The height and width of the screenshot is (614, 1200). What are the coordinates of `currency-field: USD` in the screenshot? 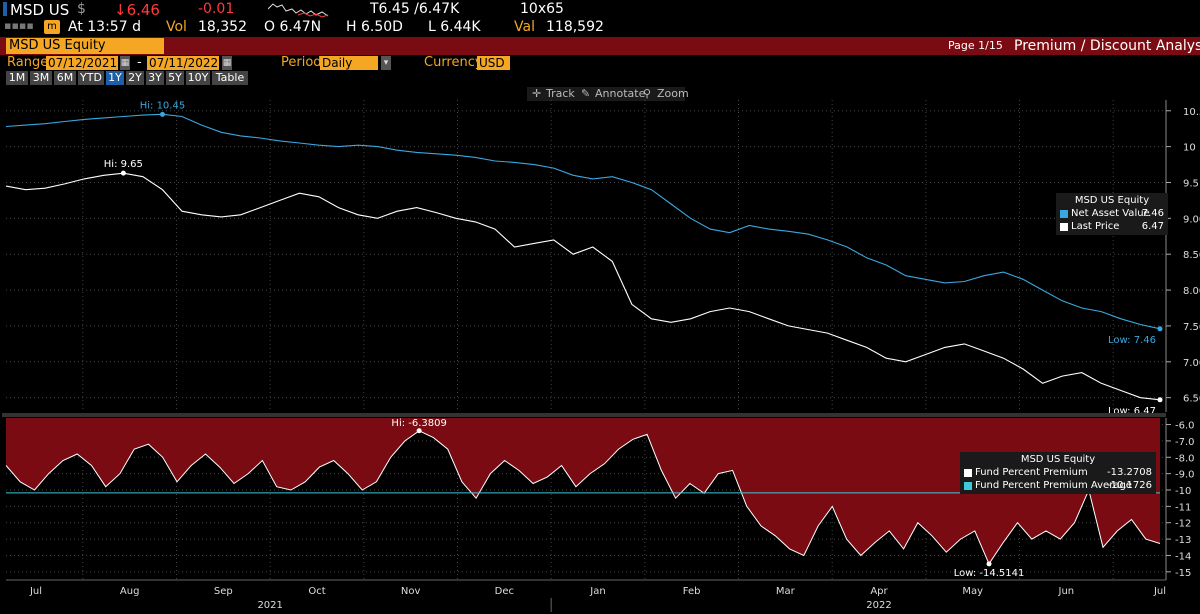 It's located at (493, 63).